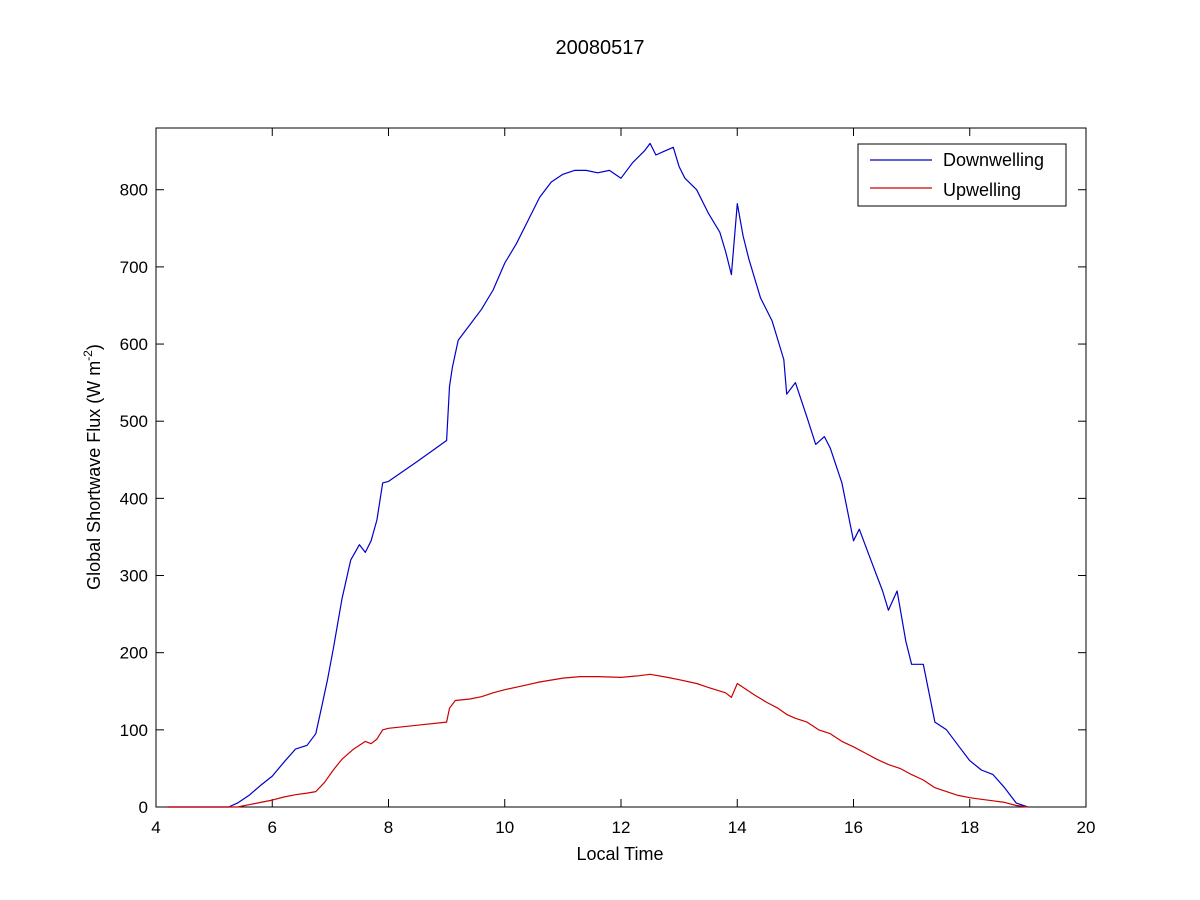 The image size is (1200, 900). What do you see at coordinates (134, 498) in the screenshot?
I see `y-tick-label: 400` at bounding box center [134, 498].